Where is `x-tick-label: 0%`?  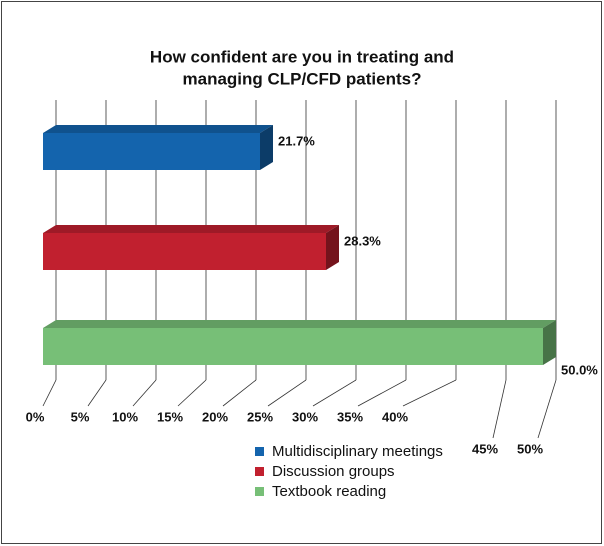
x-tick-label: 0% is located at coordinates (35, 416).